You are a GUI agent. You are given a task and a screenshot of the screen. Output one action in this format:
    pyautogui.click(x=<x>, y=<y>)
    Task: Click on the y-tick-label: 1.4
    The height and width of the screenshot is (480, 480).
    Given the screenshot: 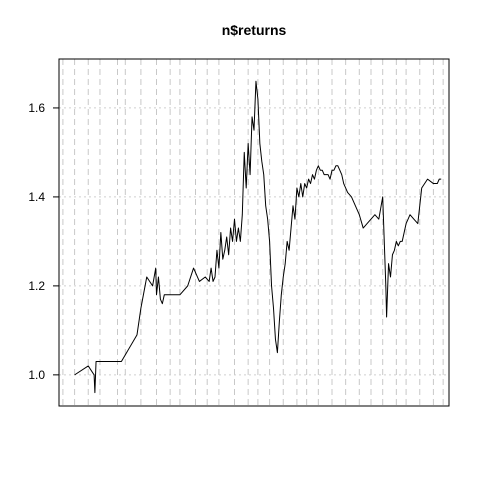 What is the action you would take?
    pyautogui.click(x=36, y=197)
    